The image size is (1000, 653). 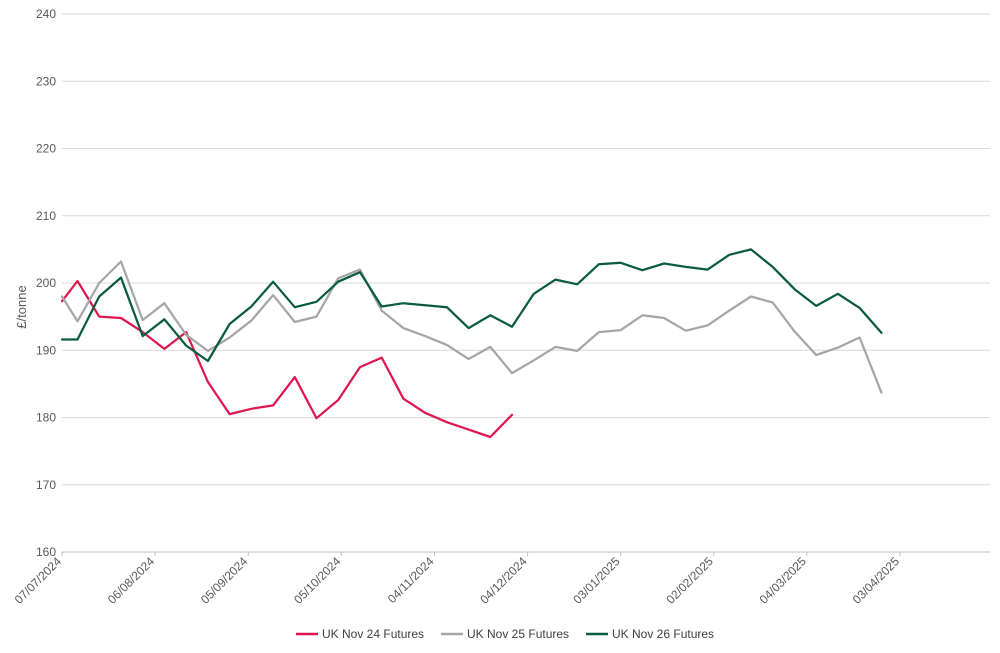 I want to click on x-tick-label: 05/10/2024, so click(x=317, y=580).